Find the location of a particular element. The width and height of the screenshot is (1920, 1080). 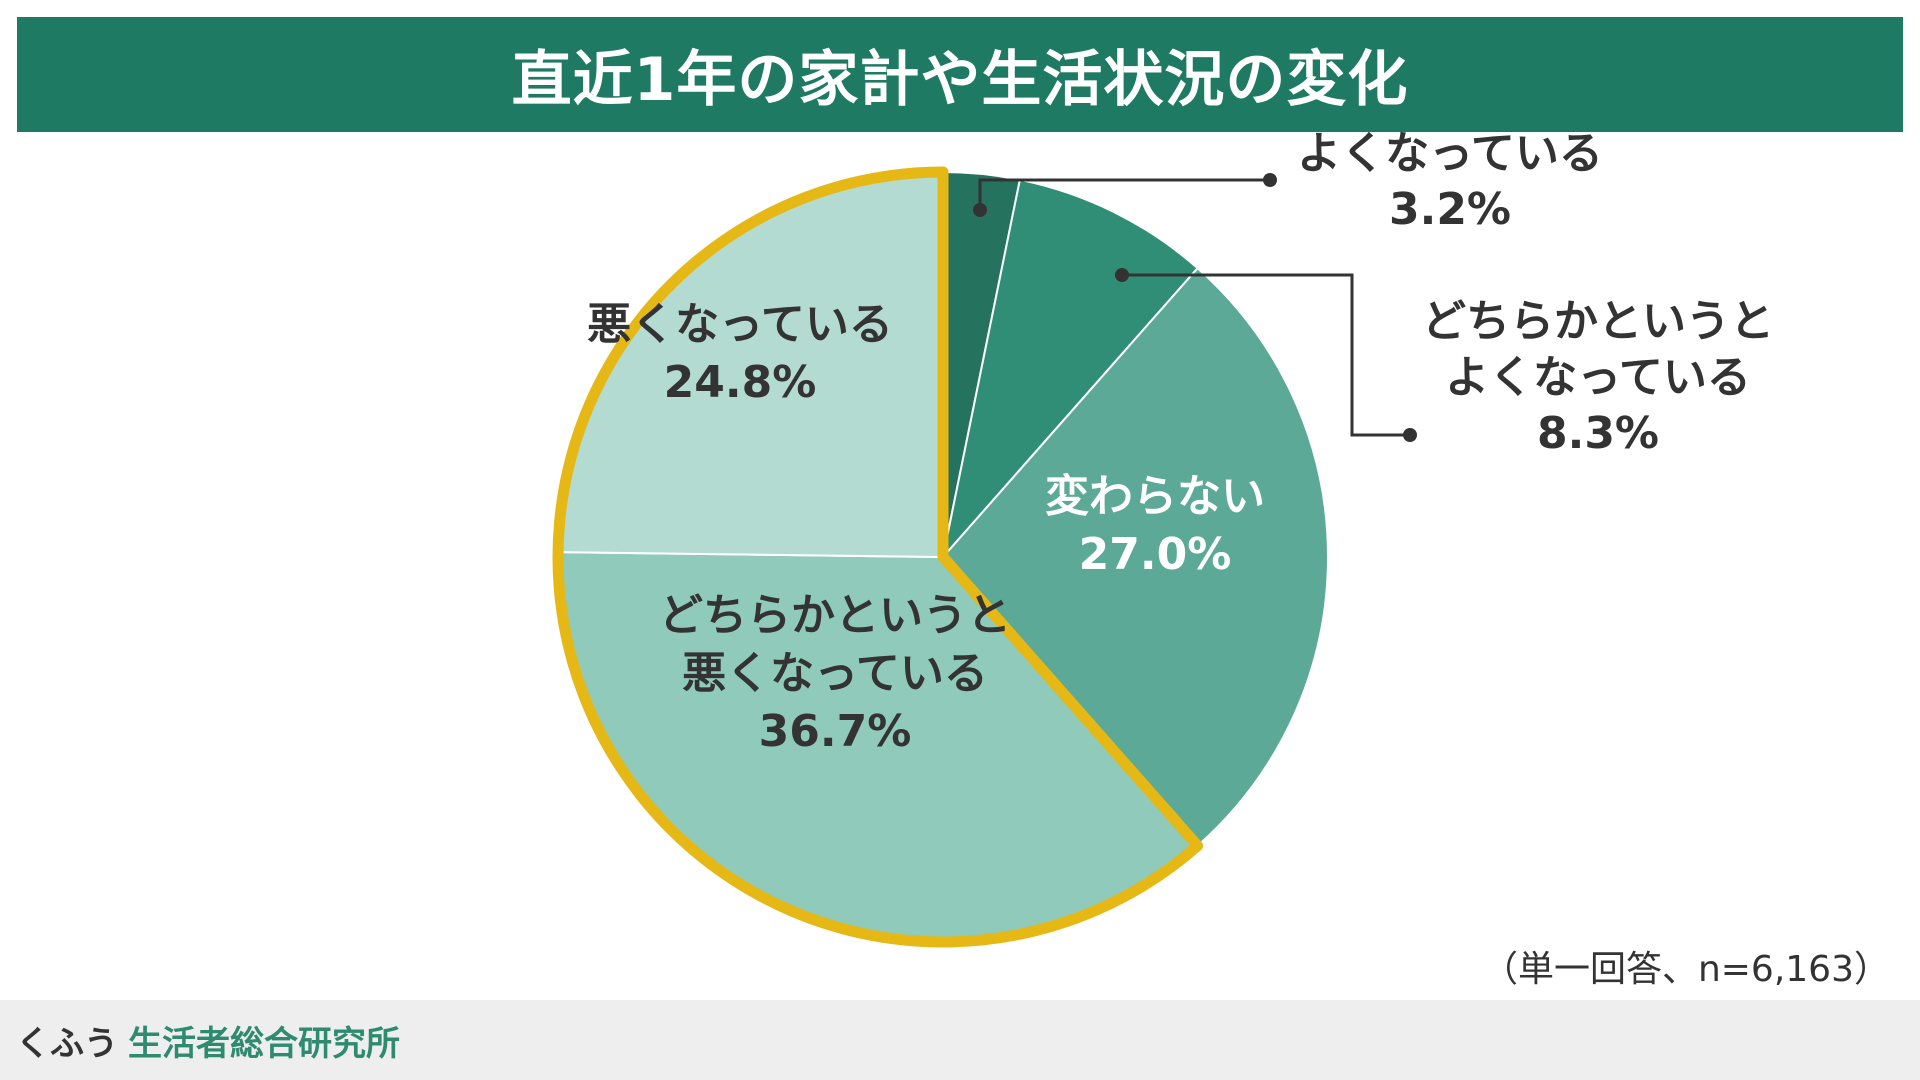

data-label-変わらない: 変わらない 27.0% is located at coordinates (1155, 525).